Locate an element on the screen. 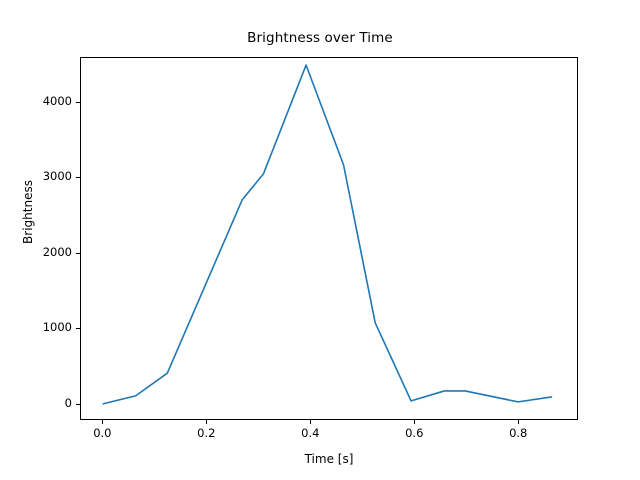 This screenshot has height=480, width=640. x-tick-label: 0.6 is located at coordinates (414, 433).